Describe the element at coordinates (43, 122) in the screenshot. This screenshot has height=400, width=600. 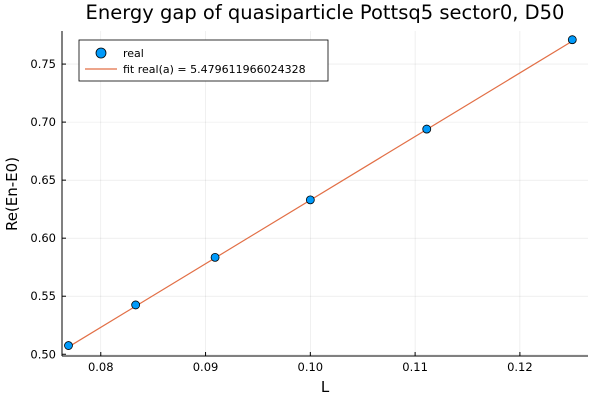
I see `y-tick-label: 0.70` at that location.